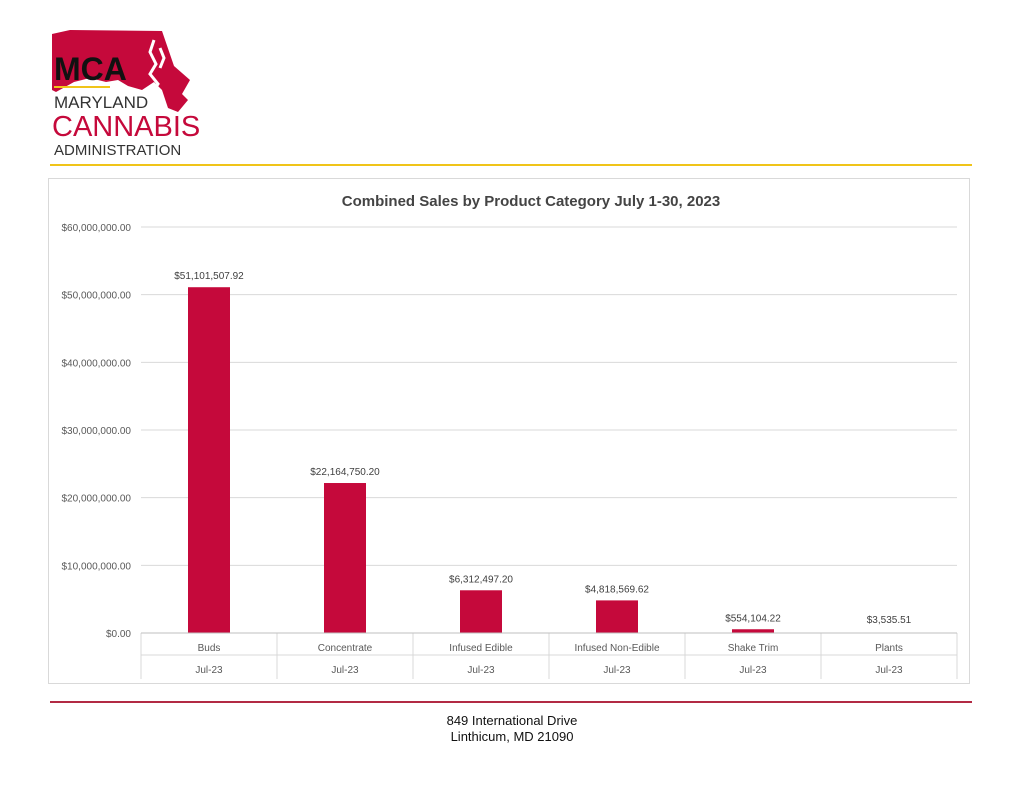 This screenshot has width=1024, height=791. What do you see at coordinates (511, 702) in the screenshot?
I see `footer-divider` at bounding box center [511, 702].